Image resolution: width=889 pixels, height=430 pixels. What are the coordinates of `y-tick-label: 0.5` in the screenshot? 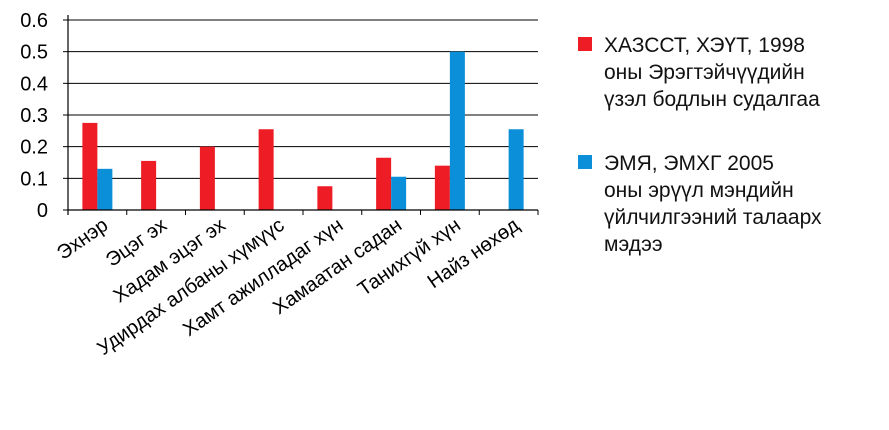 It's located at (34, 53).